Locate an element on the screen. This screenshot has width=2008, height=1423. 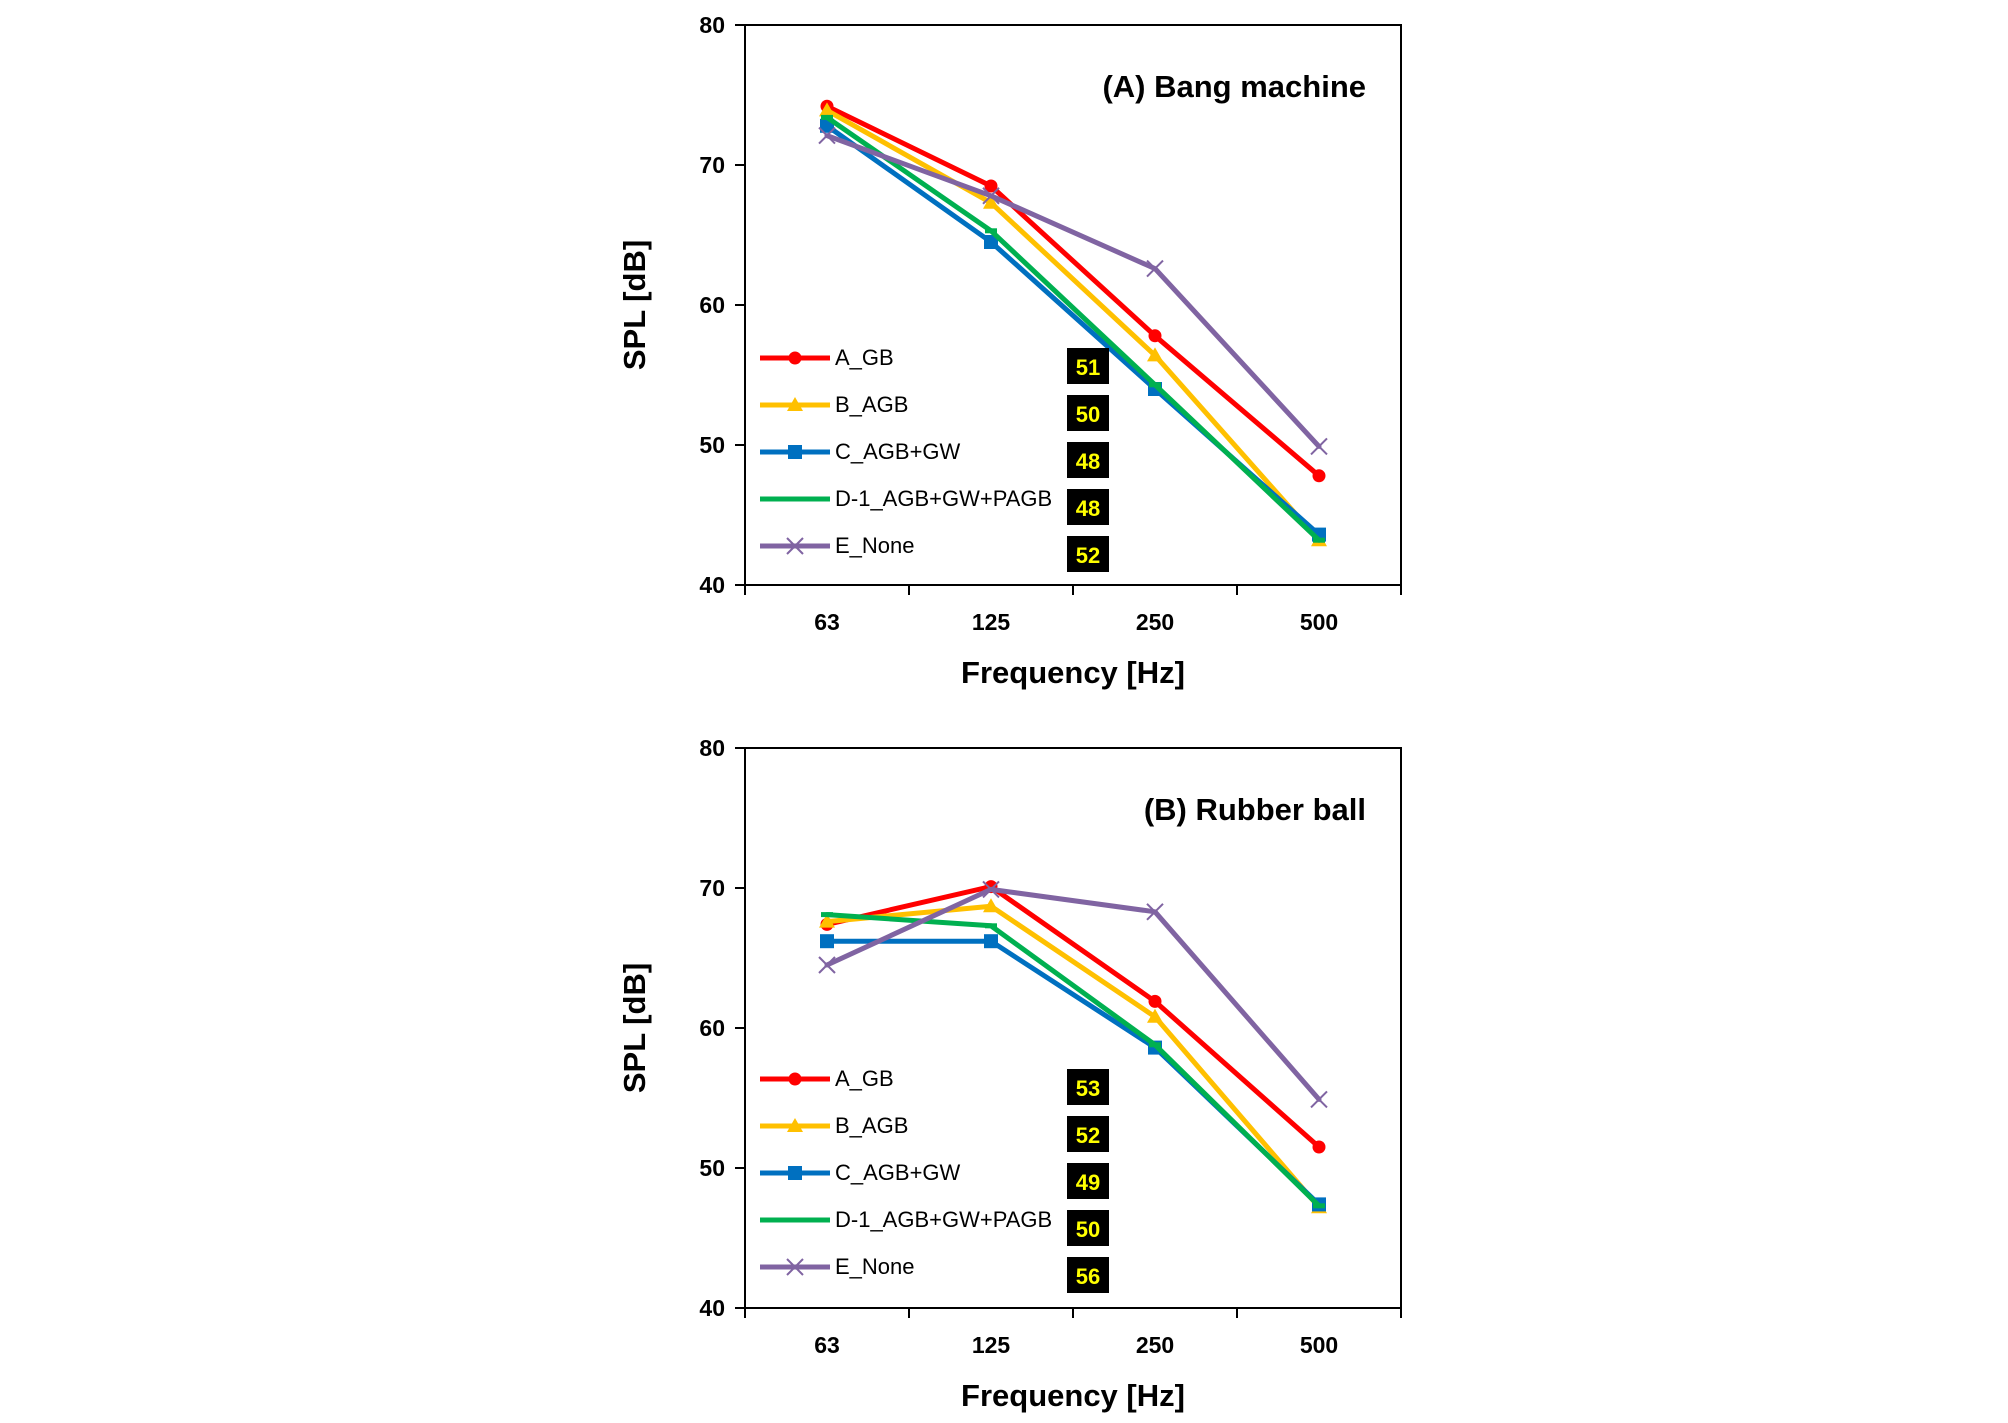
legend-item-e-none: E_None 56 is located at coordinates (934, 1273).